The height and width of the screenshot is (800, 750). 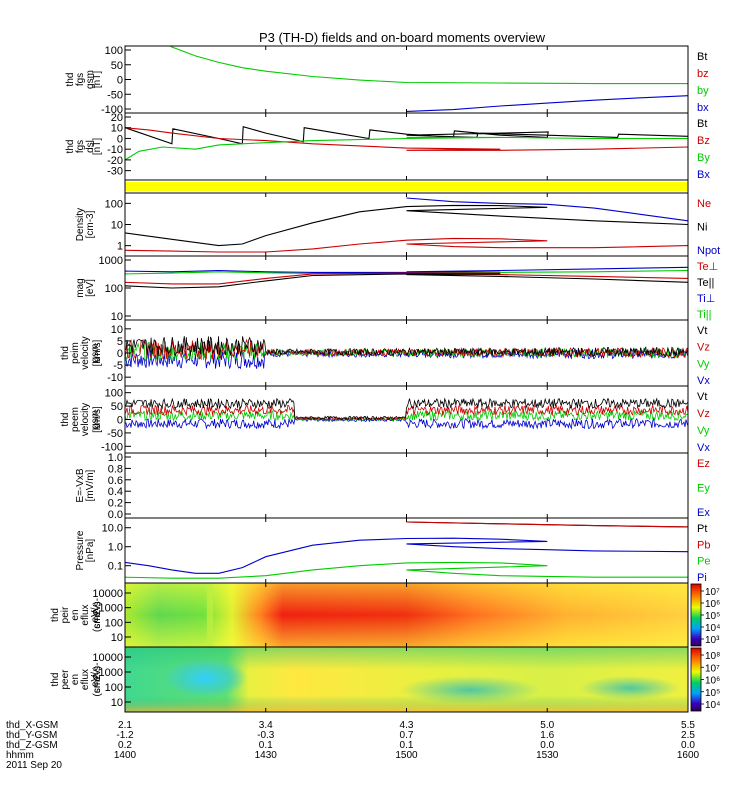 What do you see at coordinates (117, 407) in the screenshot?
I see `y-tick-label: 50` at bounding box center [117, 407].